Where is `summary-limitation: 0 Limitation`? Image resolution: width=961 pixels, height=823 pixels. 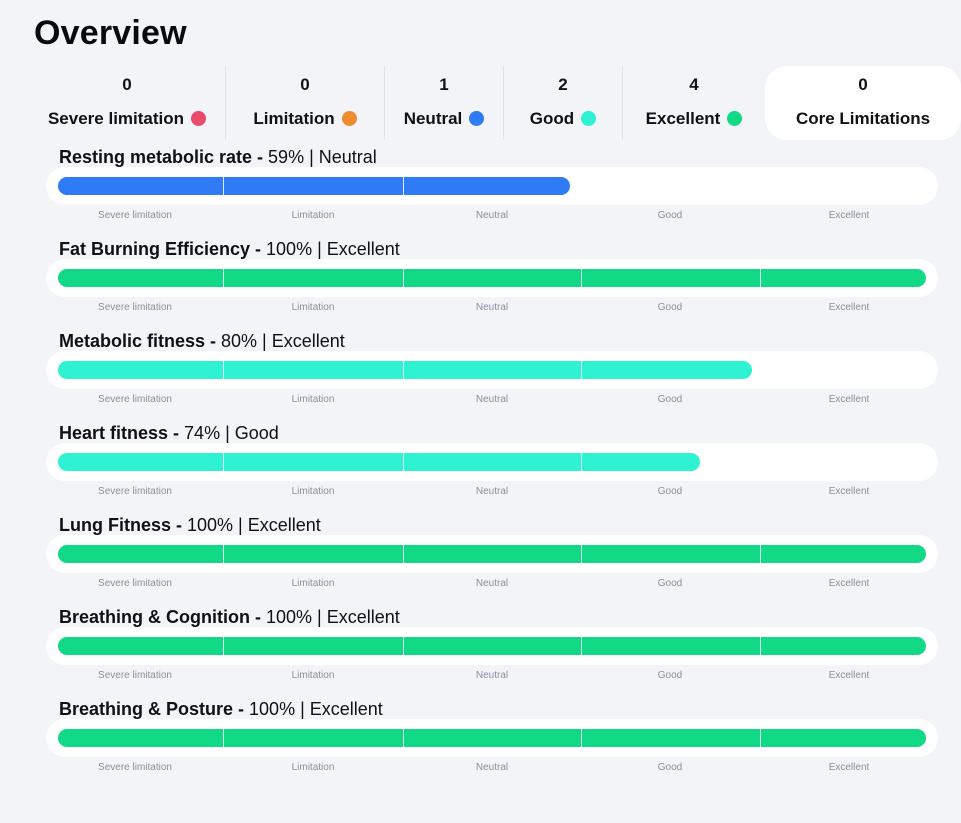
summary-limitation: 0 Limitation is located at coordinates (305, 103).